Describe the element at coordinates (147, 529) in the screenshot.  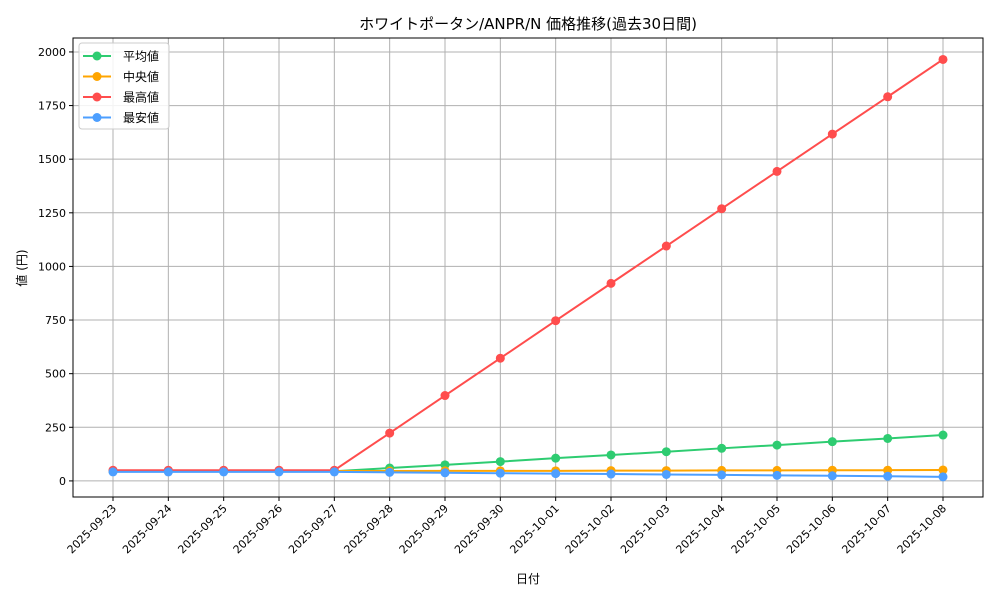
I see `x-tick-label: 2025-09-24` at that location.